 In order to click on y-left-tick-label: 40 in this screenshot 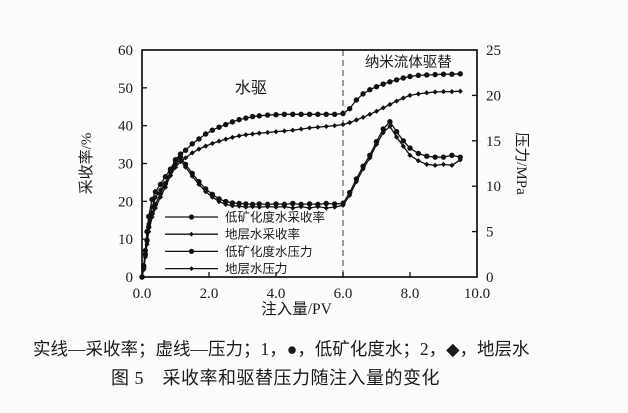, I will do `click(125, 127)`.